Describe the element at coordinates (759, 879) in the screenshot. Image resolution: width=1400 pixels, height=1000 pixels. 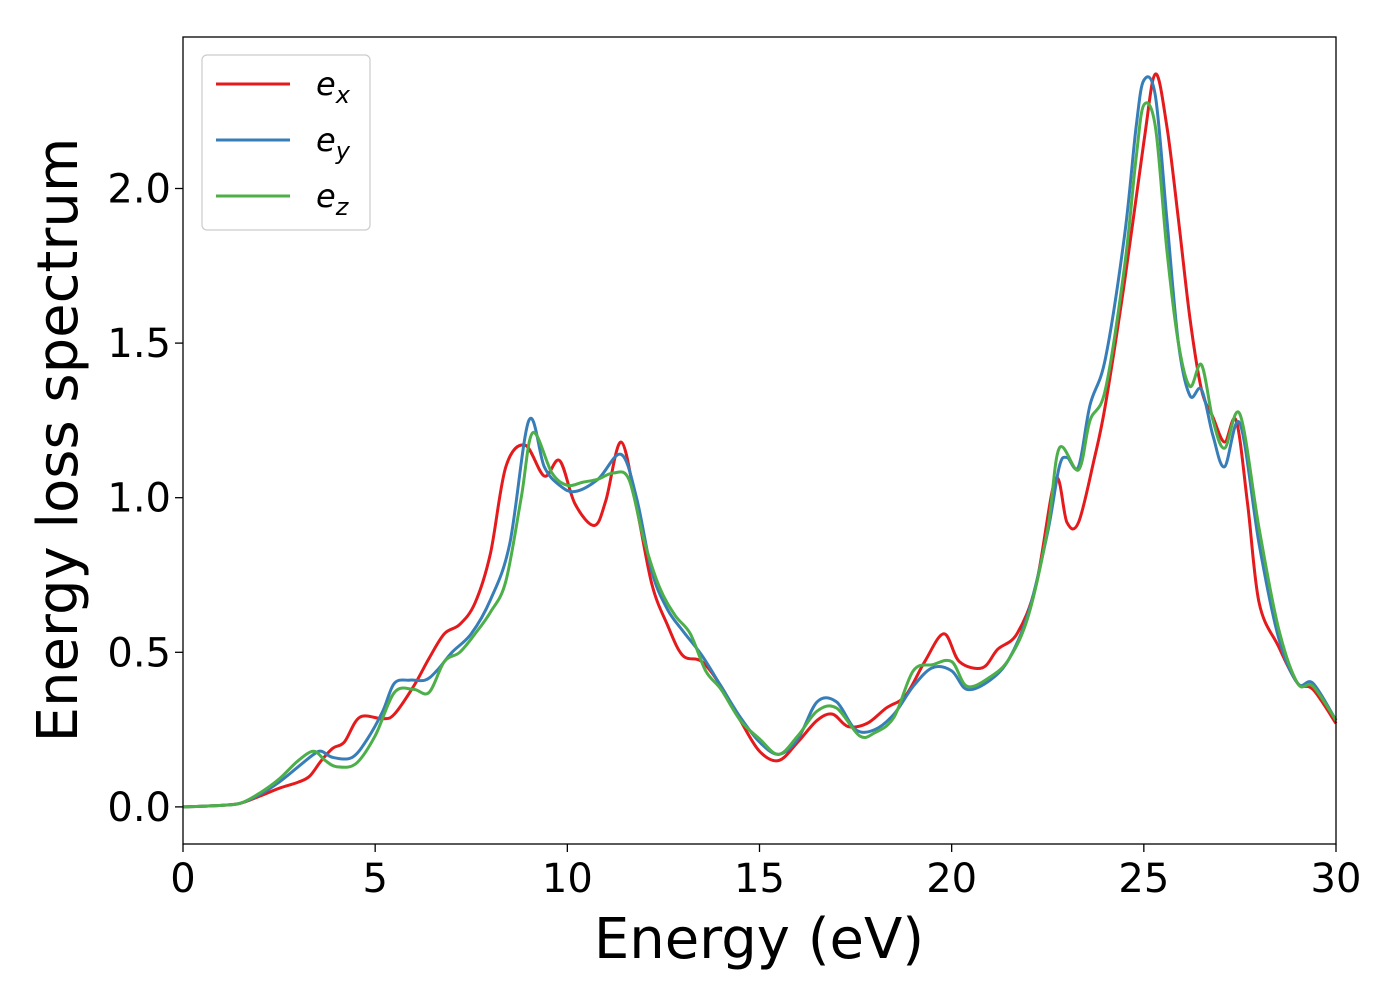
I see `x-tick-label: 15` at that location.